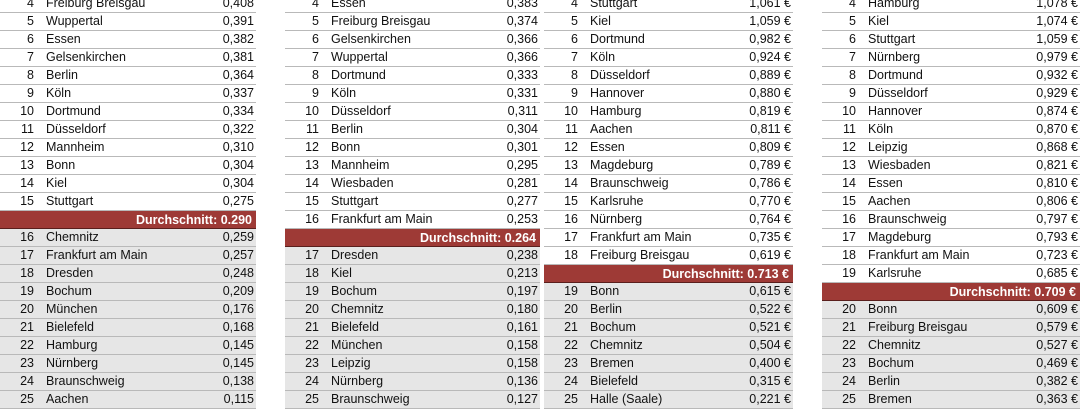 The height and width of the screenshot is (409, 1080). Describe the element at coordinates (412, 328) in the screenshot. I see `table-row: 21 Bielefeld 0,161` at that location.